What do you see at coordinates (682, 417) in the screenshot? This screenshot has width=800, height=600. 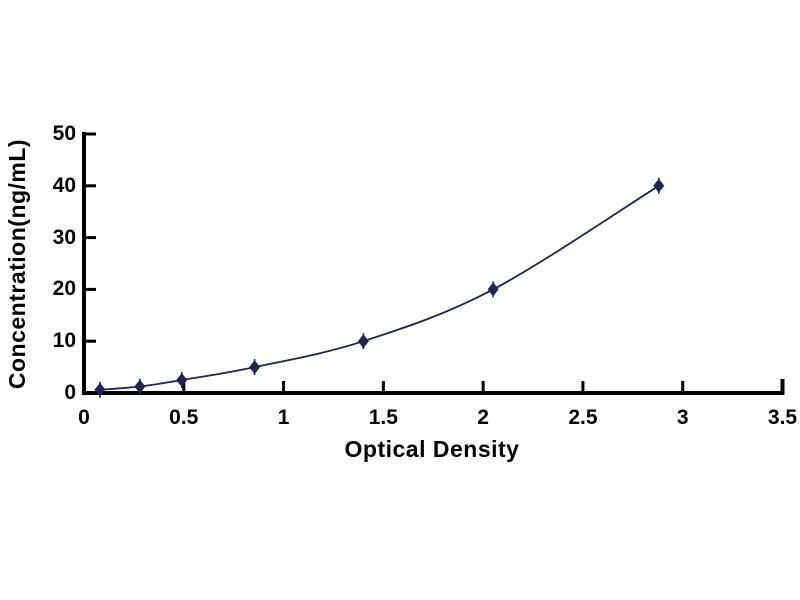 I see `x-tick-label: 3` at bounding box center [682, 417].